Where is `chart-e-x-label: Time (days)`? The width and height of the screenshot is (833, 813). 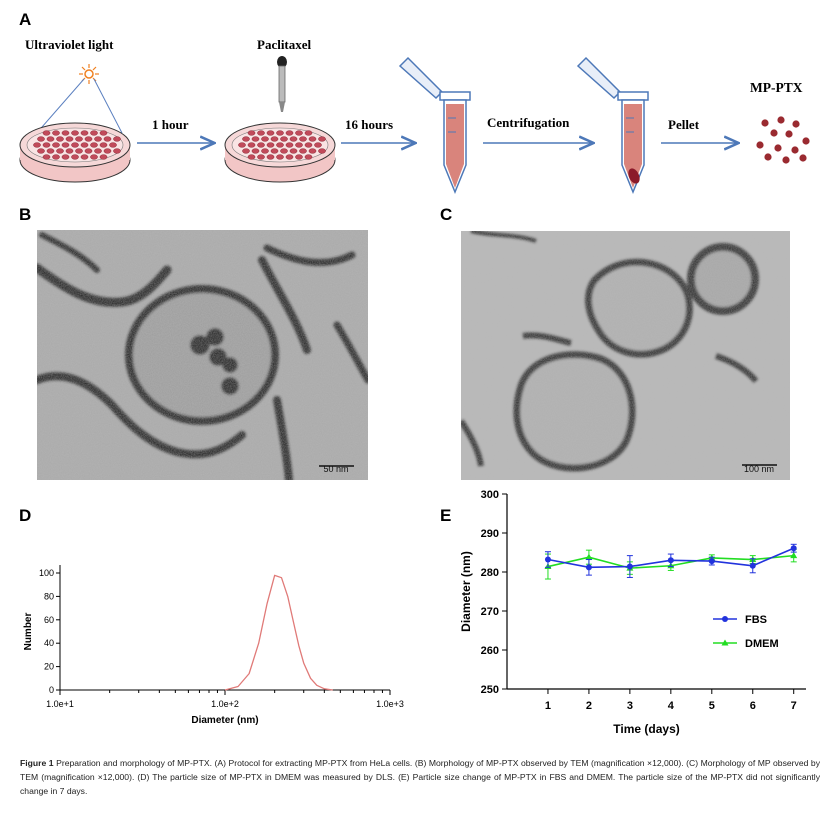
chart-e-x-label: Time (days) is located at coordinates (646, 729).